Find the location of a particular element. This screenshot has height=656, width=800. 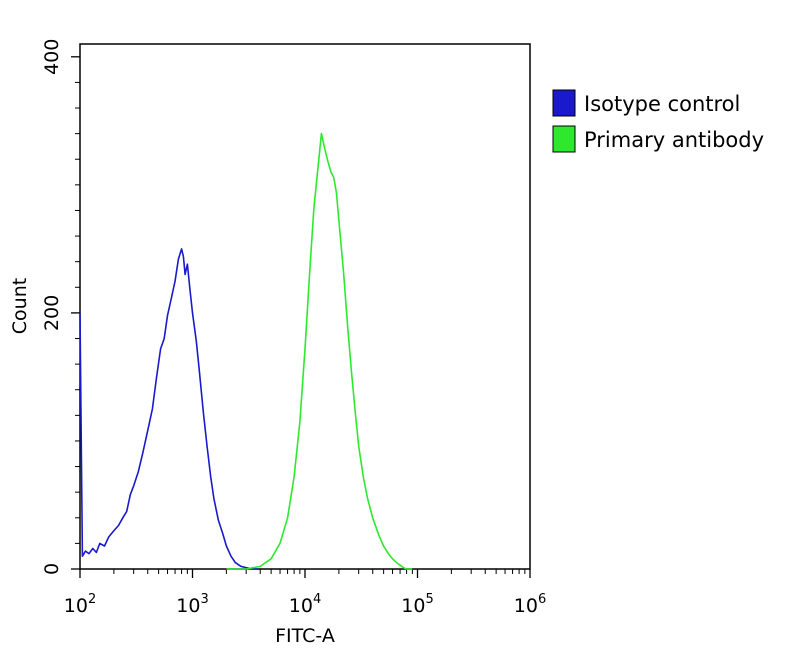

x-axis-title: FITC-A is located at coordinates (305, 636).